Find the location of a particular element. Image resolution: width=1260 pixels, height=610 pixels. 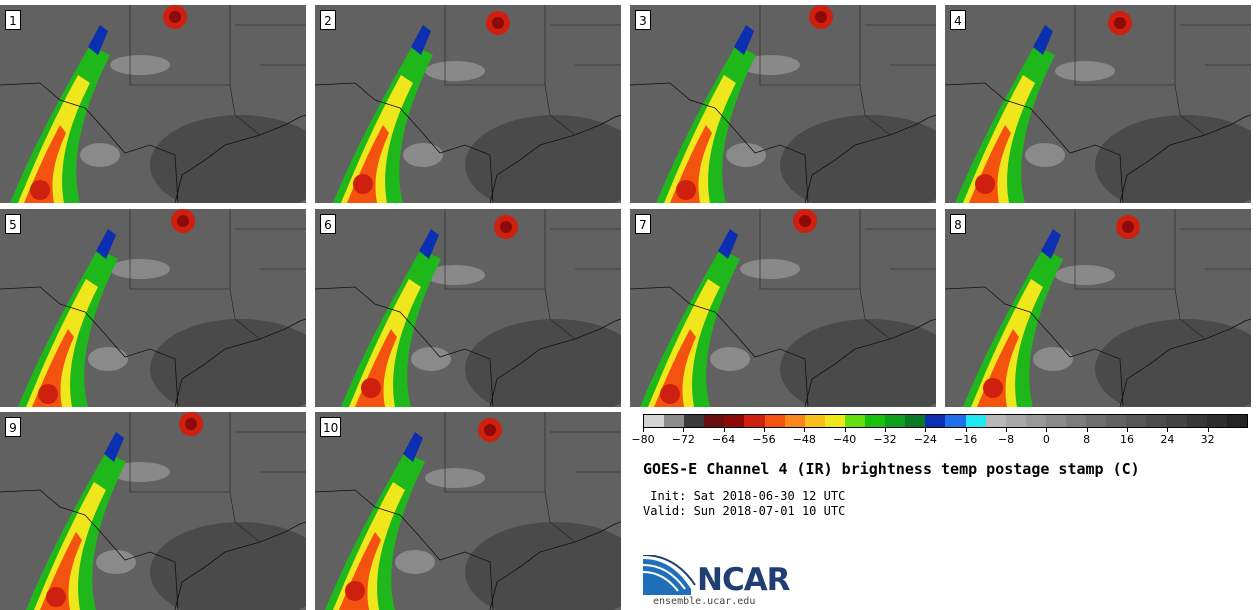

stamp-panel: 4 is located at coordinates (1098, 104).